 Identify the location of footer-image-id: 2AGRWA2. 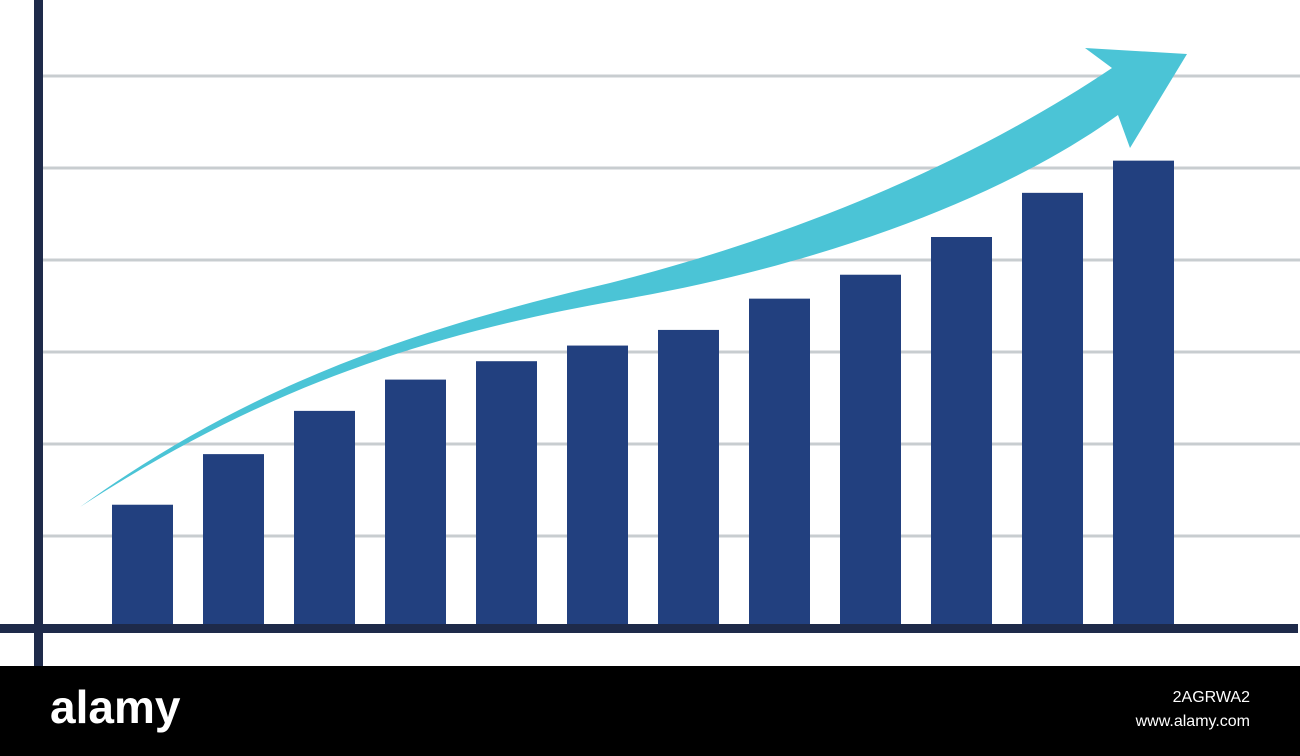
(1211, 697).